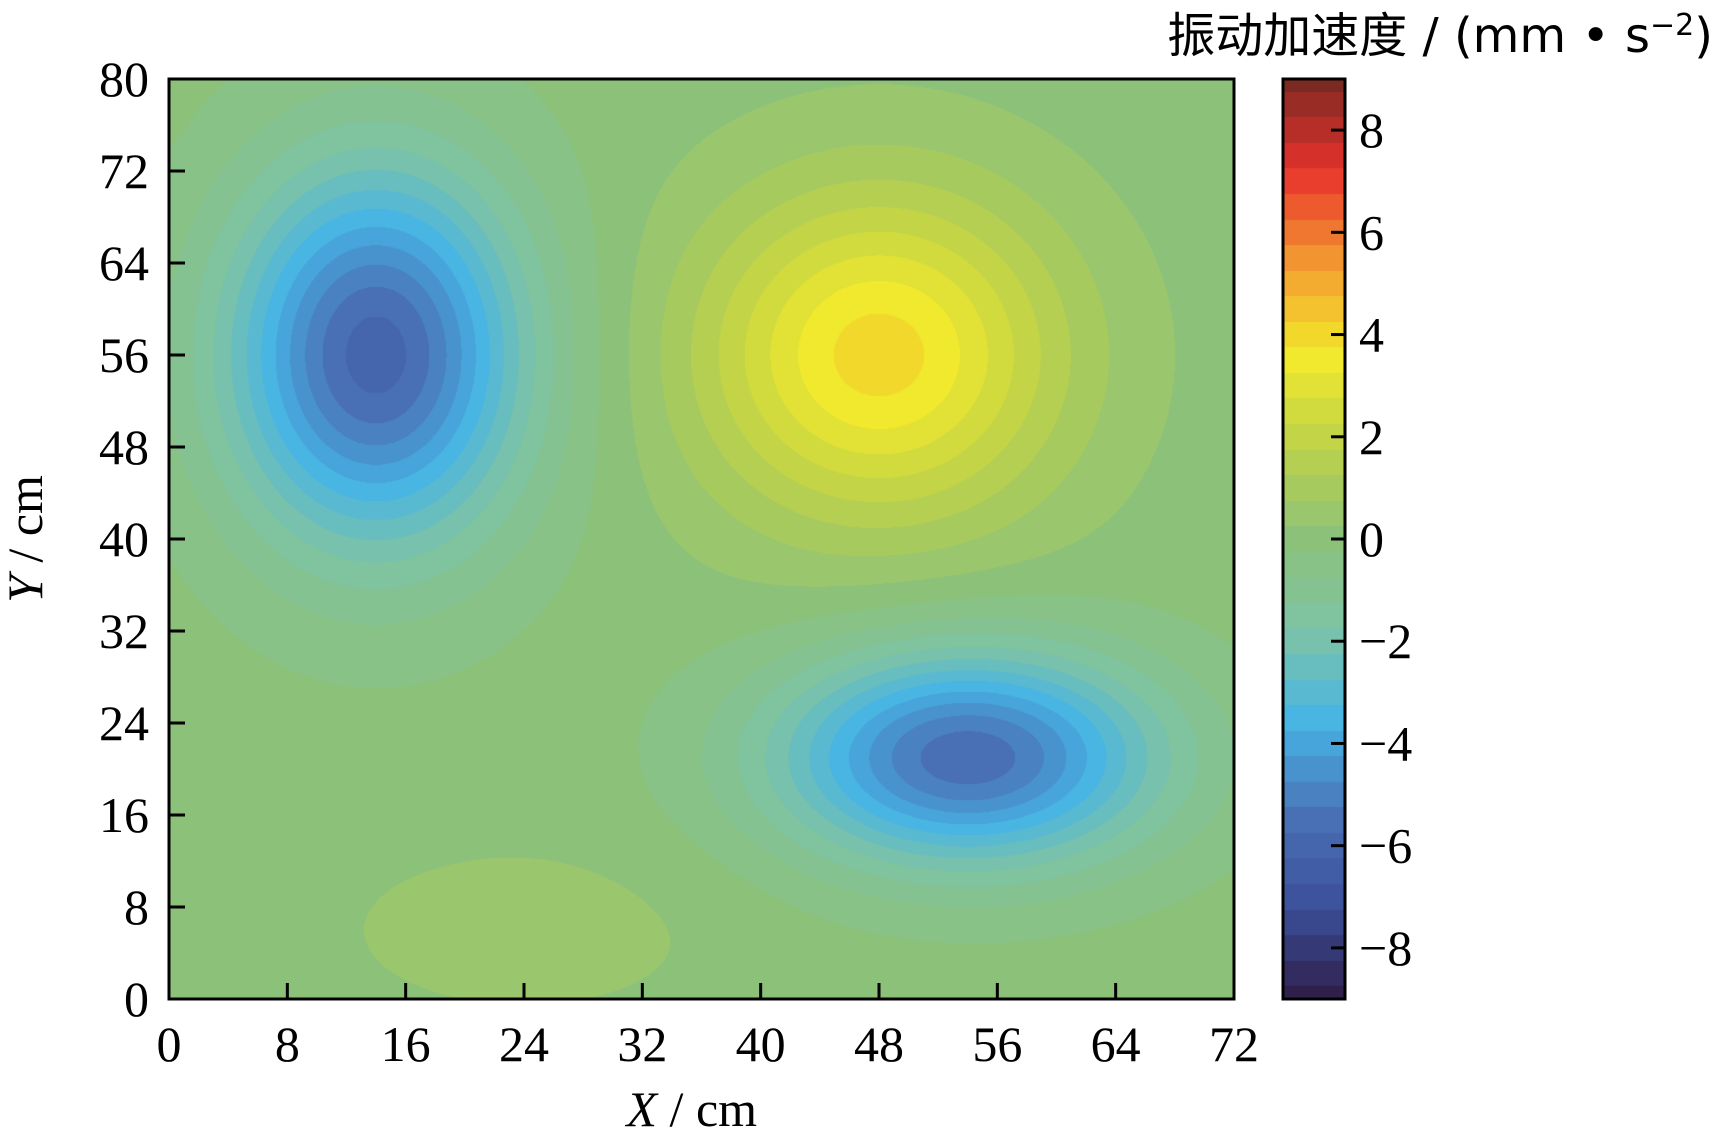 The image size is (1715, 1131). Describe the element at coordinates (1371, 437) in the screenshot. I see `colorbar-tick-label: 2` at that location.